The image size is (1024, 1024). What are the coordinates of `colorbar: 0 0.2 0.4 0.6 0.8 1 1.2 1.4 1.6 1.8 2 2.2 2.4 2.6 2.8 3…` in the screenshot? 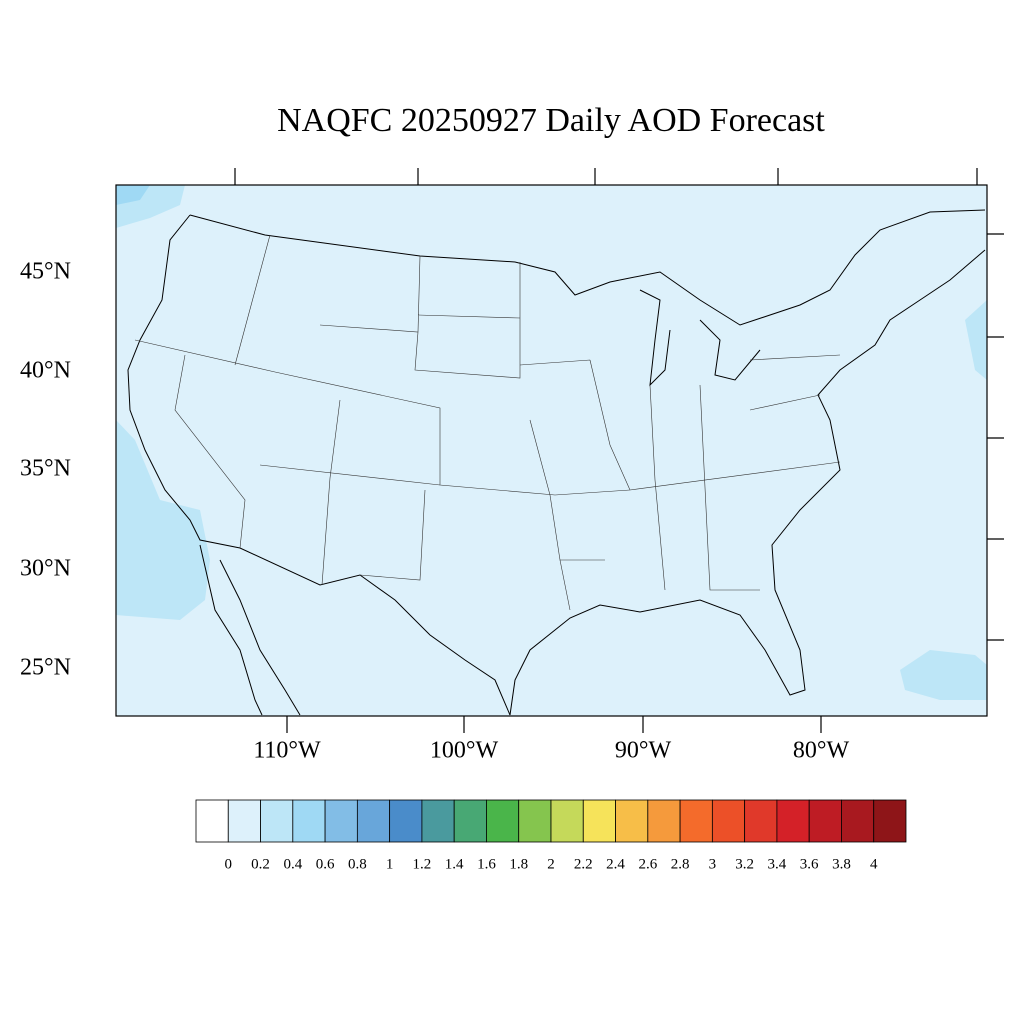 It's located at (551, 835).